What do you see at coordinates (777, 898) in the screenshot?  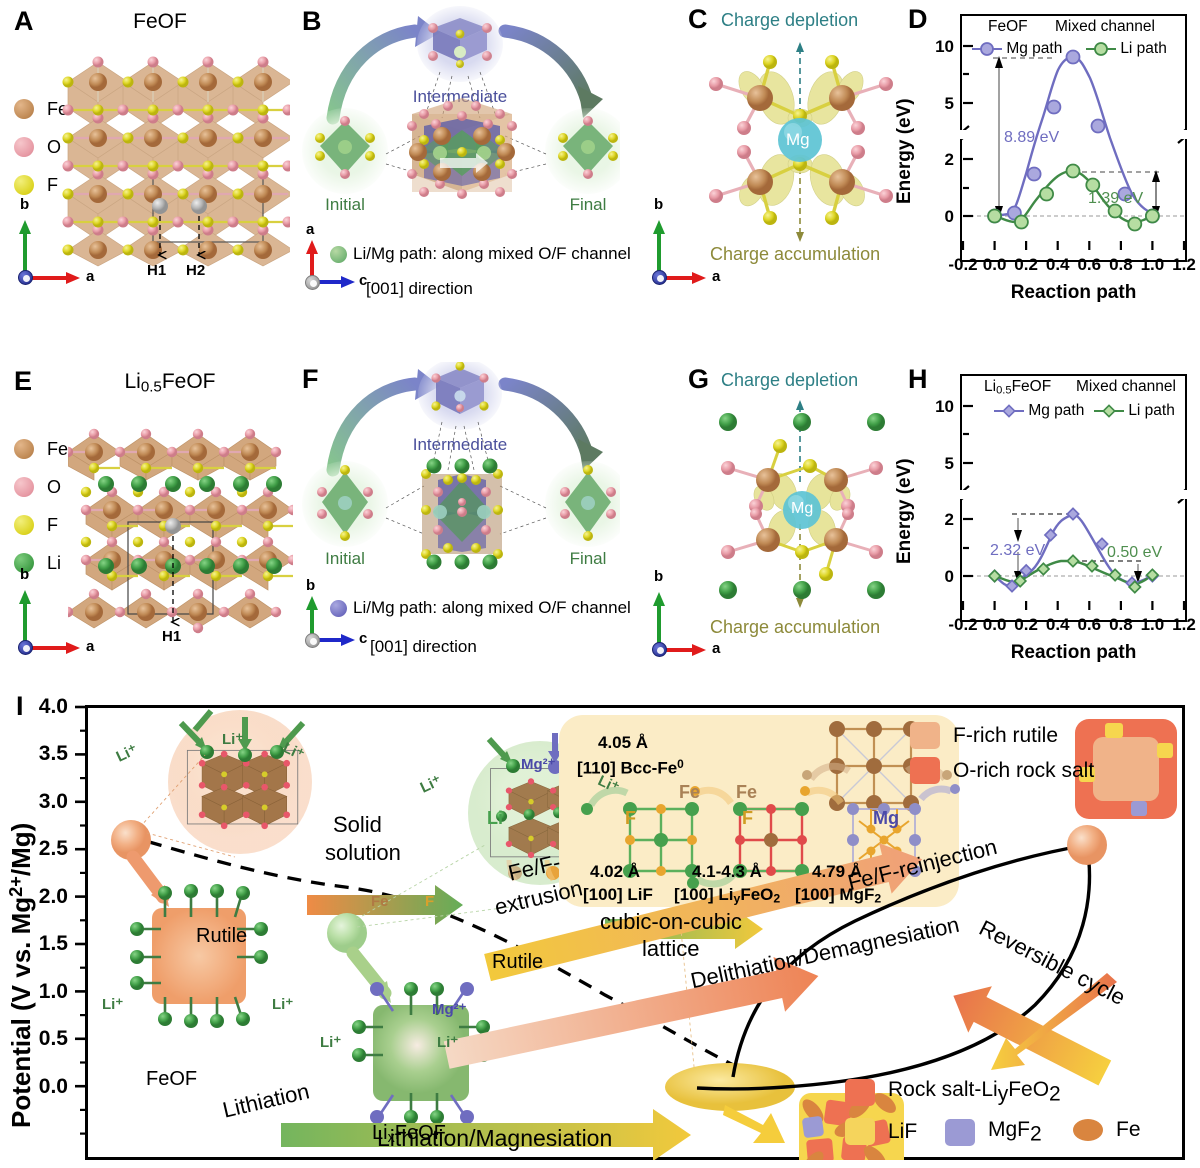 I see `liyfeo2-sub2: 2` at bounding box center [777, 898].